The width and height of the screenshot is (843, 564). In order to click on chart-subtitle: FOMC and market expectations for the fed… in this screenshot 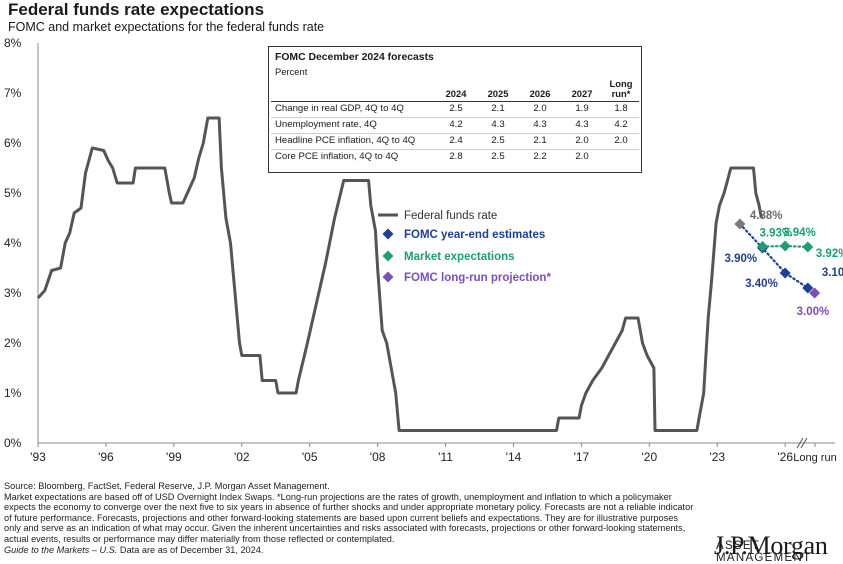, I will do `click(166, 27)`.